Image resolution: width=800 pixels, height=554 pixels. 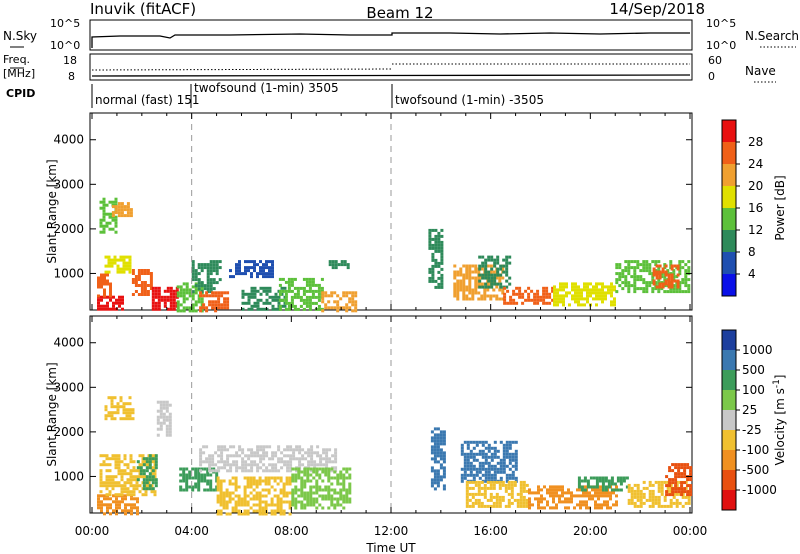 What do you see at coordinates (753, 370) in the screenshot?
I see `colorbar-tick-label: 500` at bounding box center [753, 370].